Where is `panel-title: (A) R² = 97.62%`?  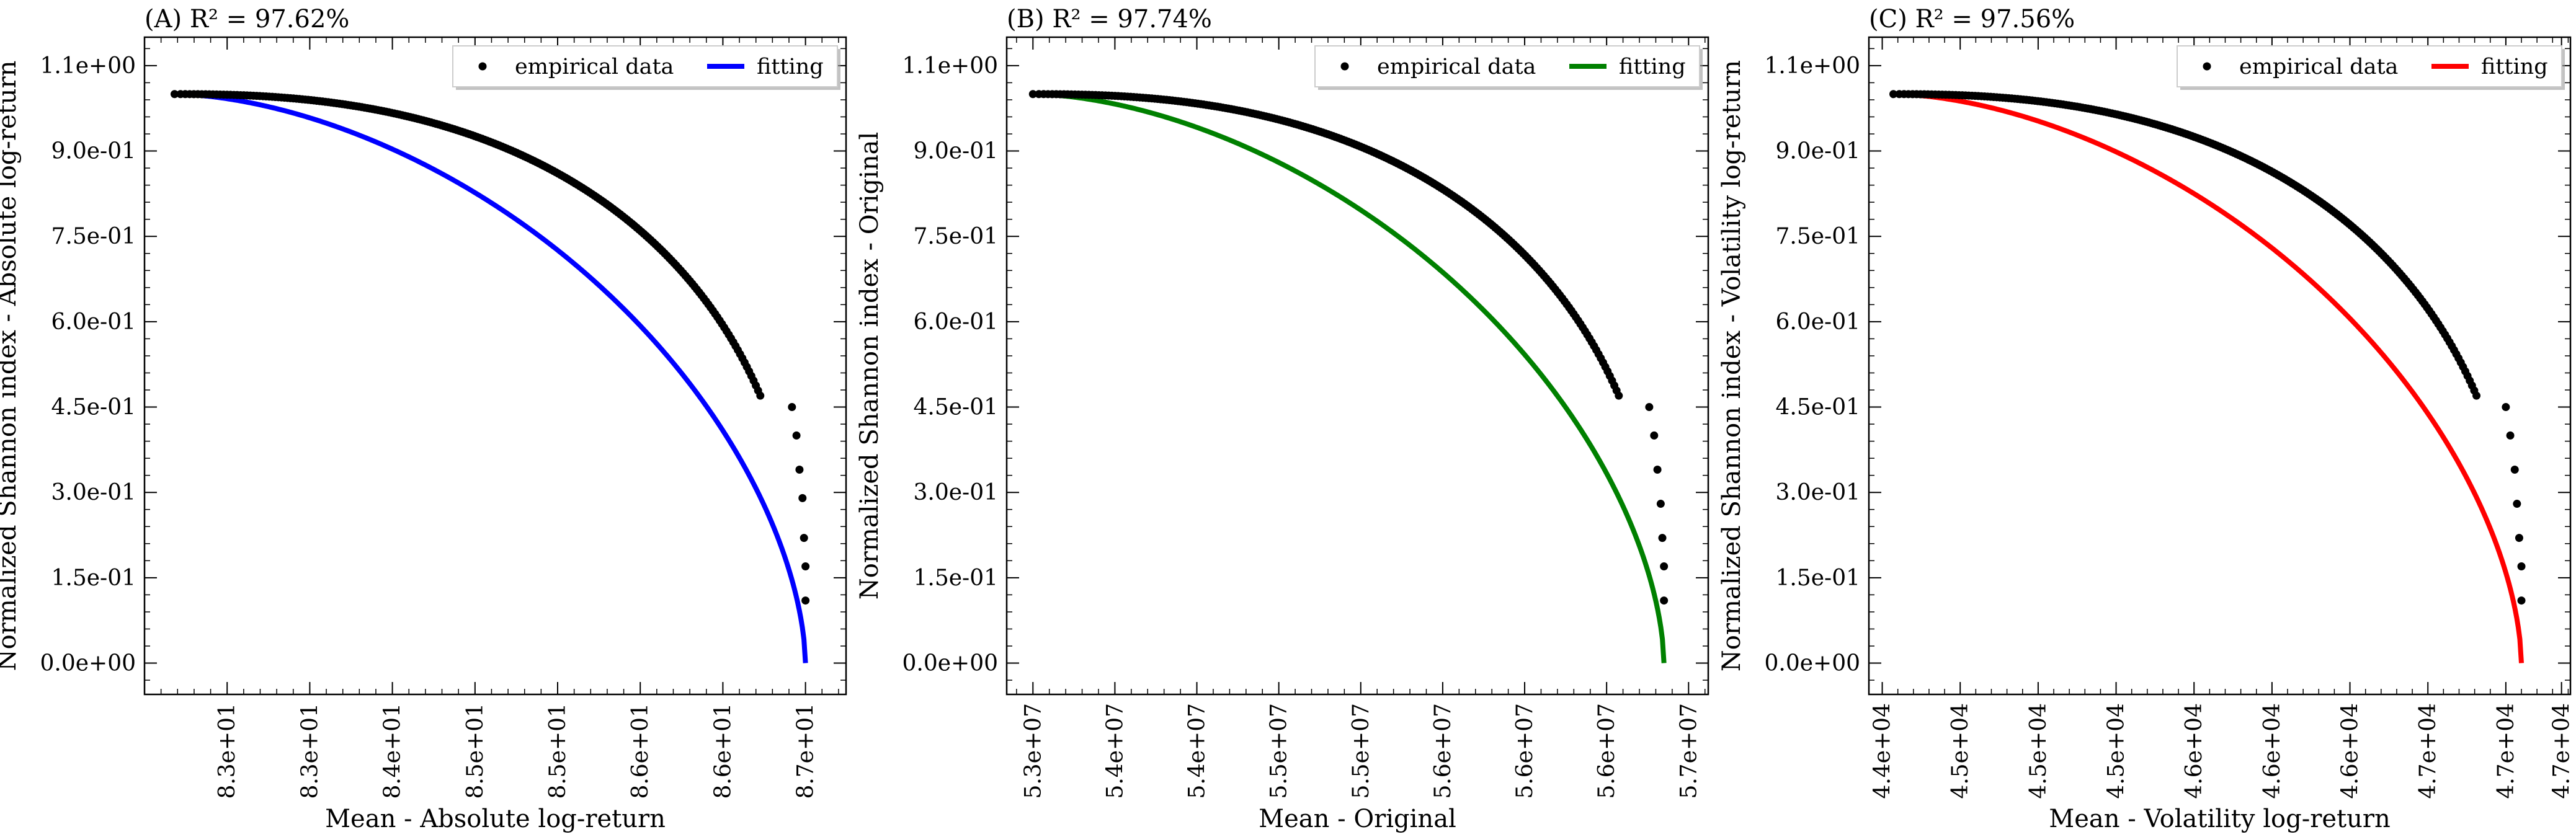 panel-title: (A) R² = 97.62% is located at coordinates (247, 19).